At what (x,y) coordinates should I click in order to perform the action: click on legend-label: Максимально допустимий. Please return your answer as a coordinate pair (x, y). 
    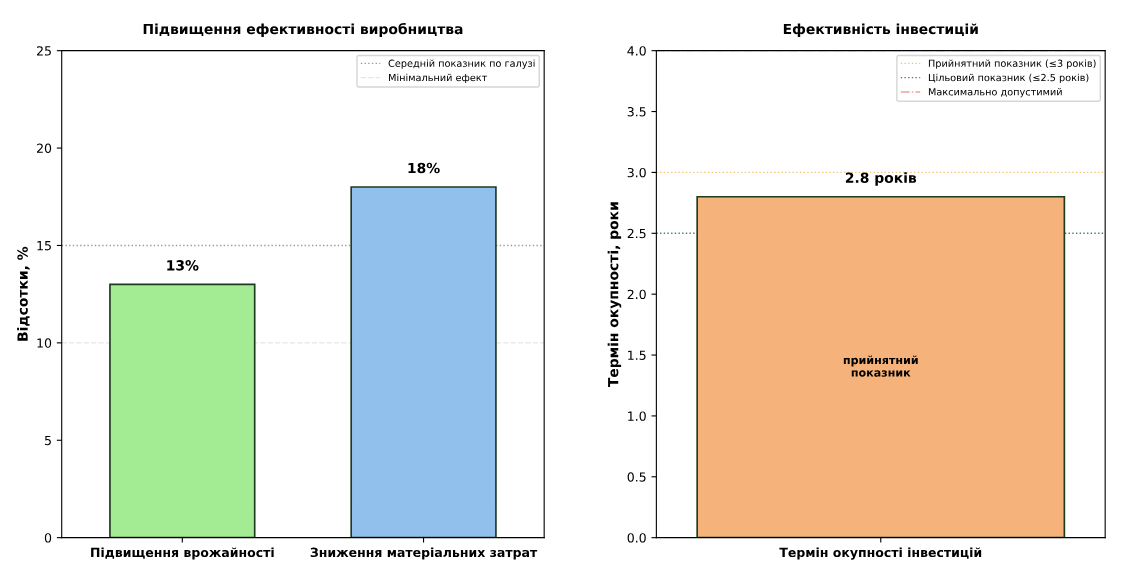
    Looking at the image, I should click on (995, 93).